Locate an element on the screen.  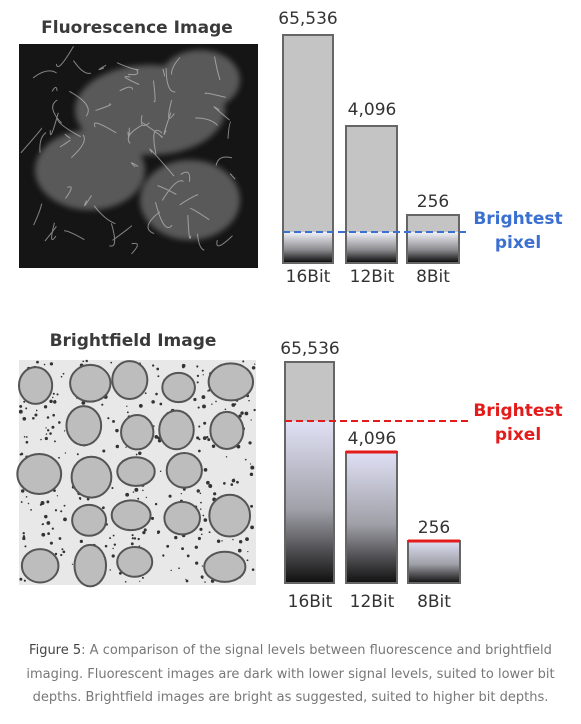
bar is located at coordinates (308, 149).